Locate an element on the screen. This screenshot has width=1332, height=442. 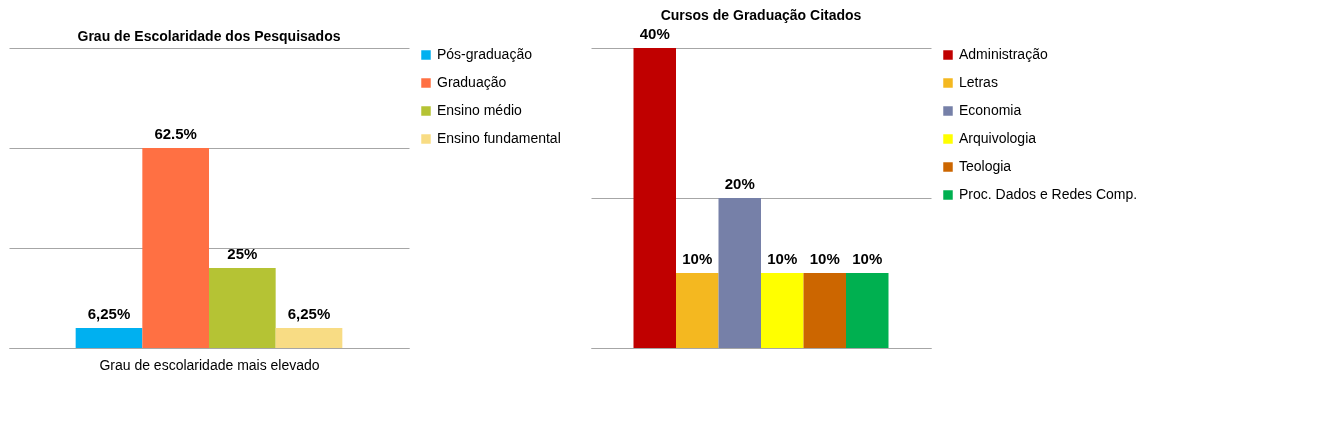
legend-label: Letras is located at coordinates (978, 82).